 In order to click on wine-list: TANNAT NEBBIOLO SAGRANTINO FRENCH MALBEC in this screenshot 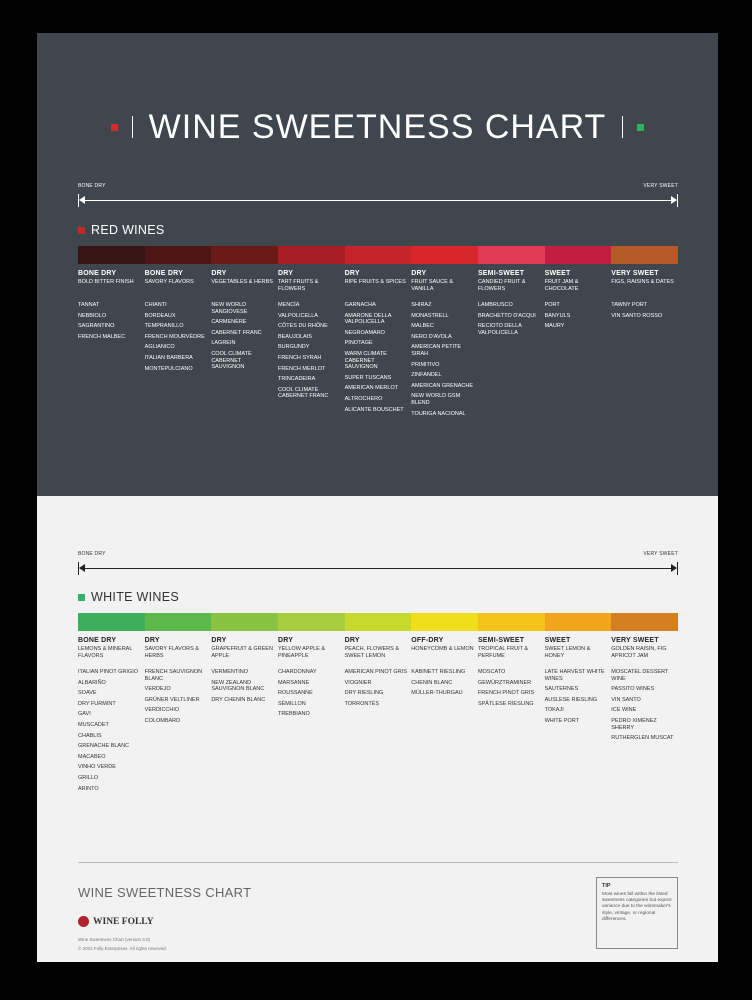, I will do `click(109, 321)`.